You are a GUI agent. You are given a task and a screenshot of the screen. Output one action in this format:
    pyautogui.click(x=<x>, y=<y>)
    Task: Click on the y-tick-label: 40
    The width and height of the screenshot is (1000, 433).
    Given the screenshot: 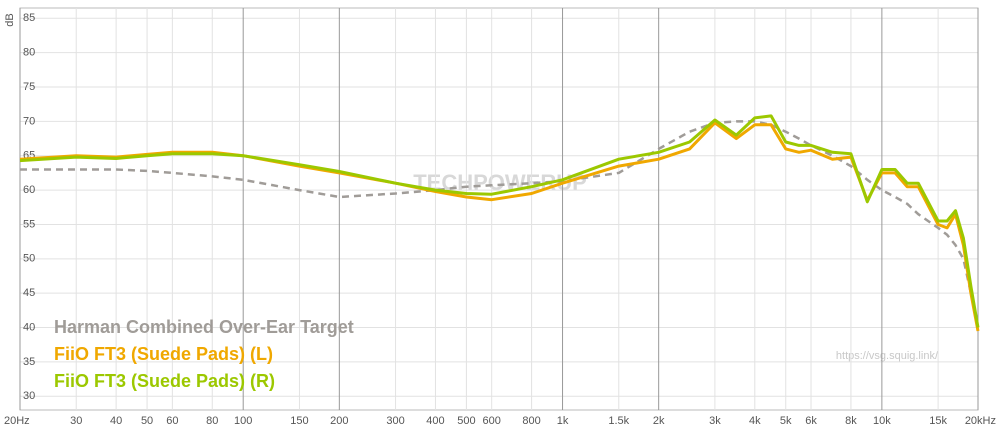 What is the action you would take?
    pyautogui.click(x=29, y=327)
    